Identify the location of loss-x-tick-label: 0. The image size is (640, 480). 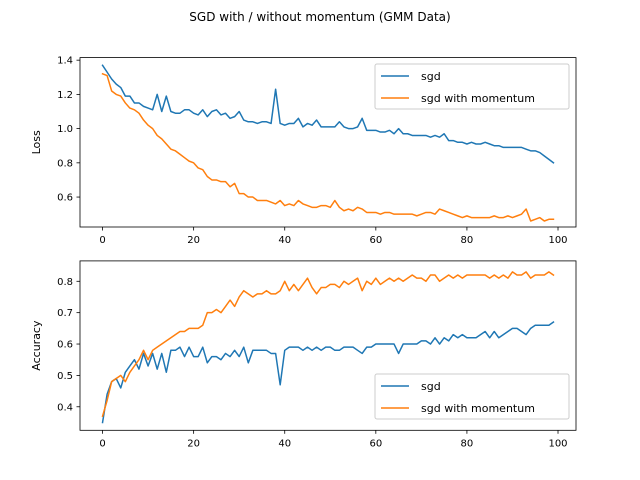
(102, 240).